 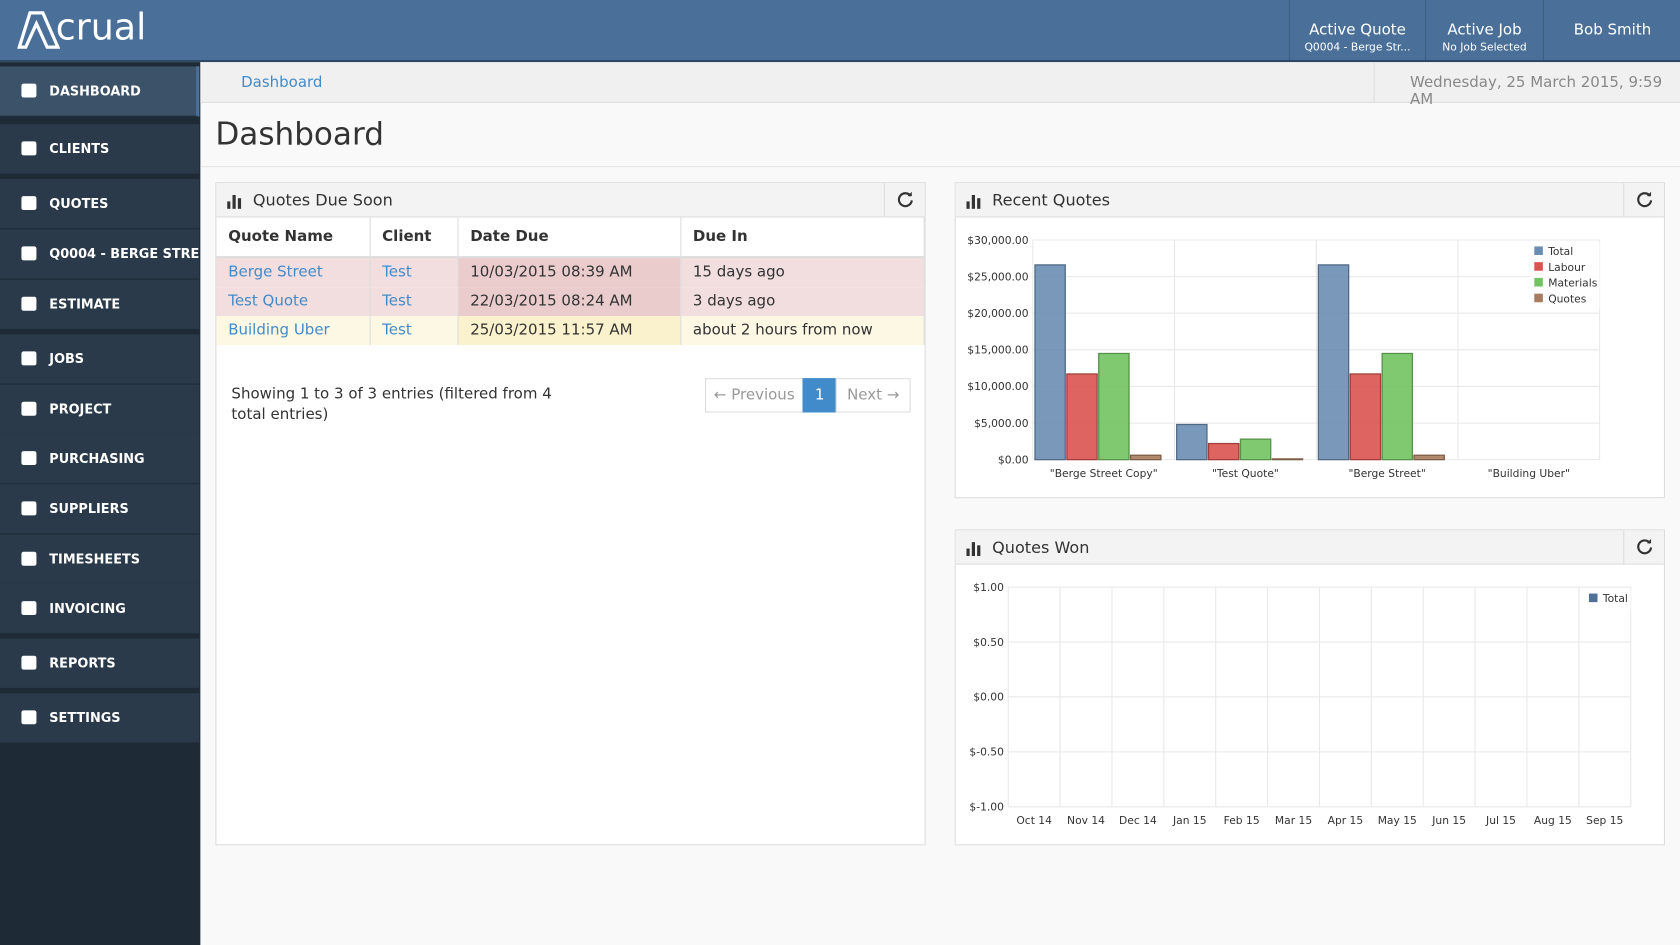 I want to click on x-tick-label: Apr 15, so click(x=1346, y=820).